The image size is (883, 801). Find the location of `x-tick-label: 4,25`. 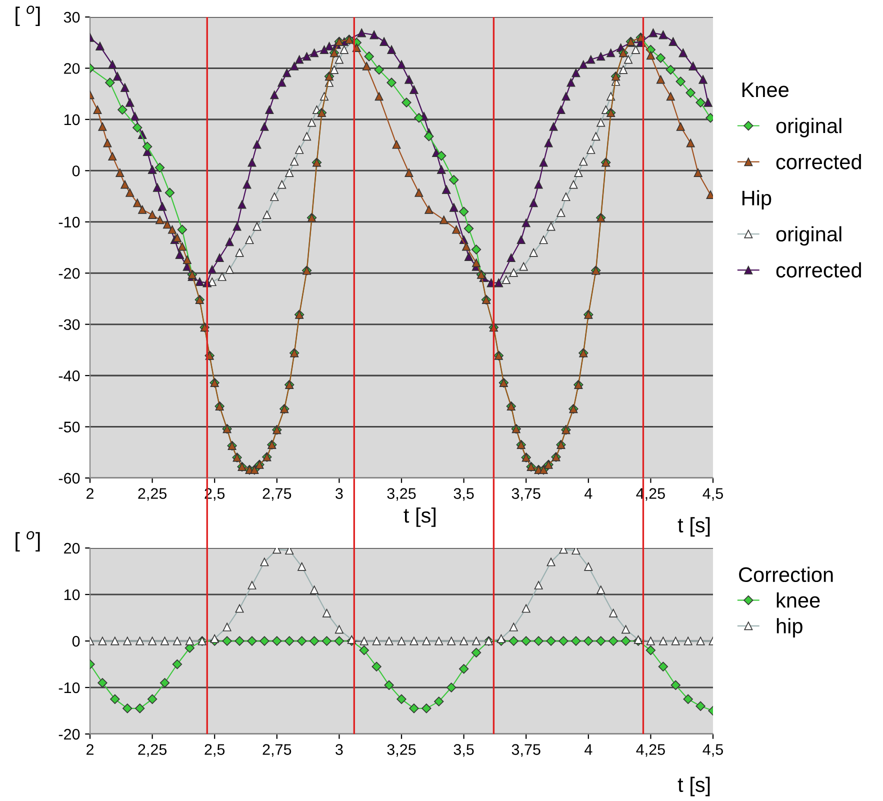

x-tick-label: 4,25 is located at coordinates (650, 750).